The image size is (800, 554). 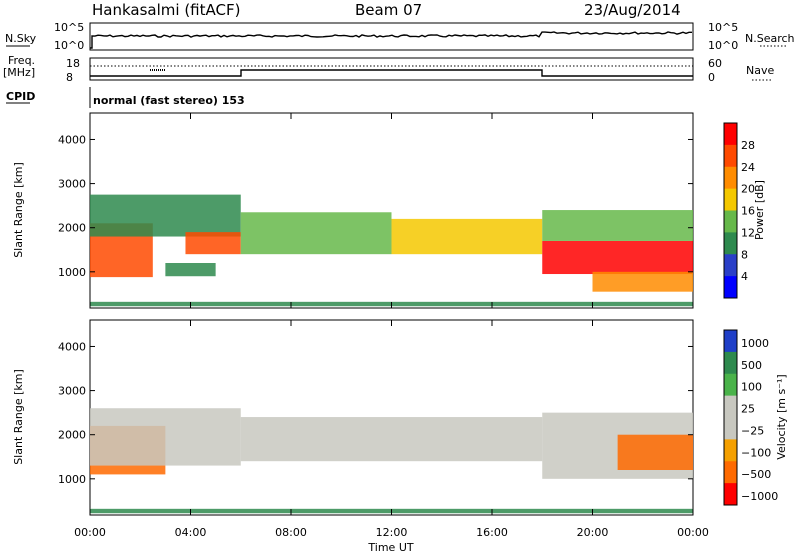 I want to click on nsky-tick-top: 10^5, so click(x=69, y=27).